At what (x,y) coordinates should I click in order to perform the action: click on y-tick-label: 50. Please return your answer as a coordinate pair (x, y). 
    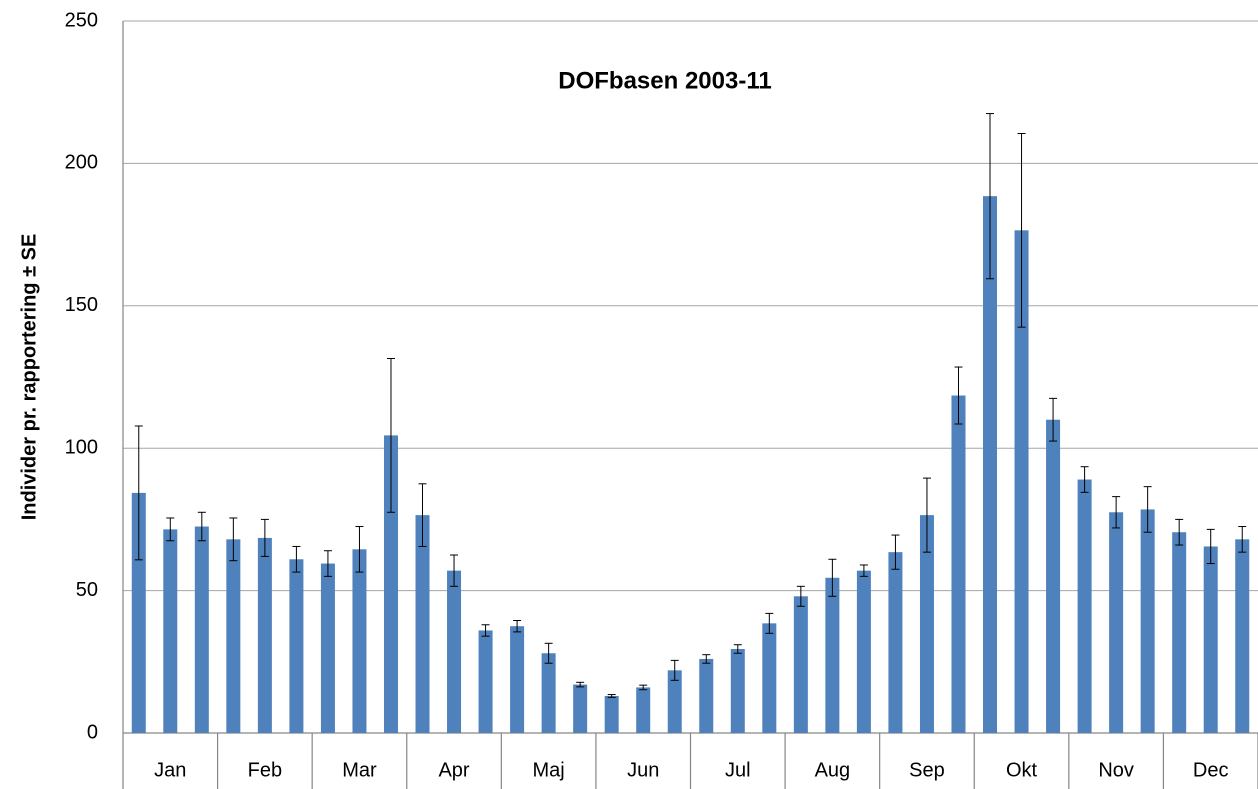
    Looking at the image, I should click on (87, 590).